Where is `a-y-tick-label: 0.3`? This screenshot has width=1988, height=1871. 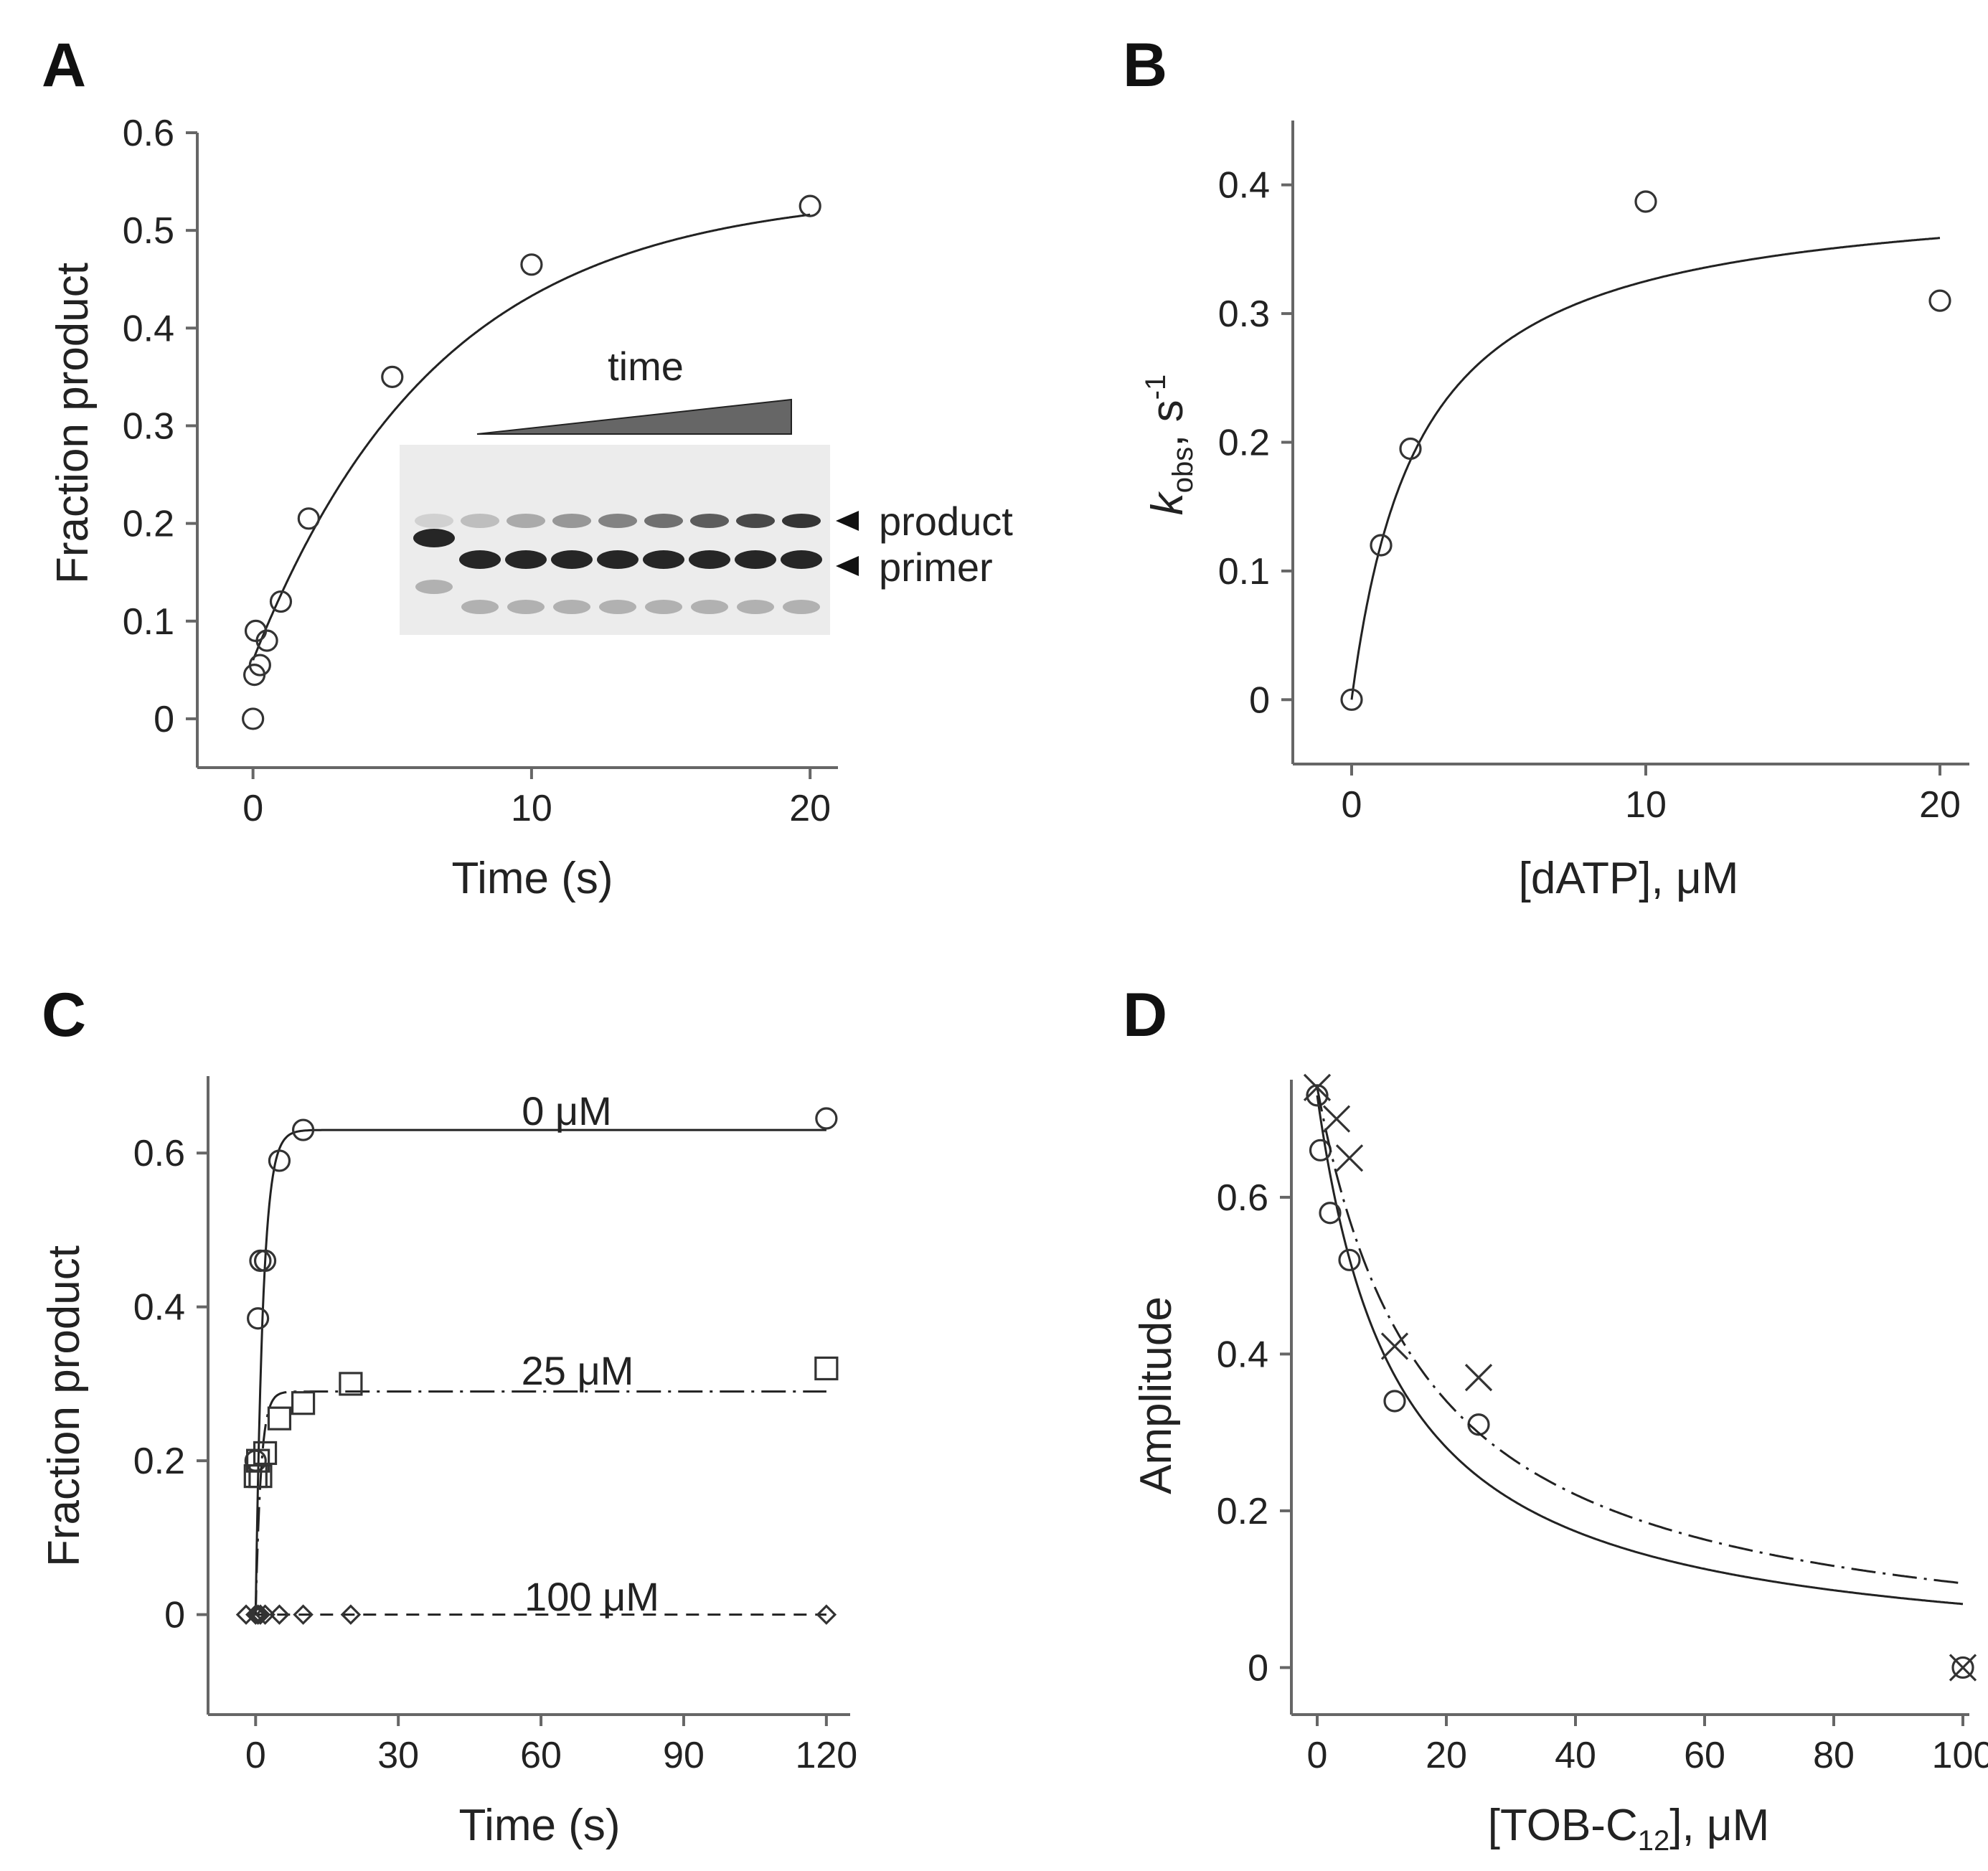
a-y-tick-label: 0.3 is located at coordinates (148, 426).